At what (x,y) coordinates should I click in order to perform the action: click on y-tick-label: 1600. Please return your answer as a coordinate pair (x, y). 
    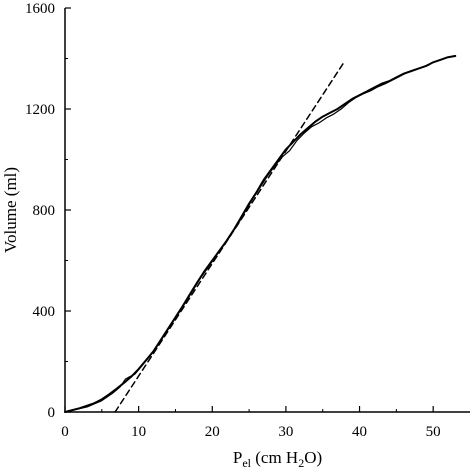
    Looking at the image, I should click on (40, 9).